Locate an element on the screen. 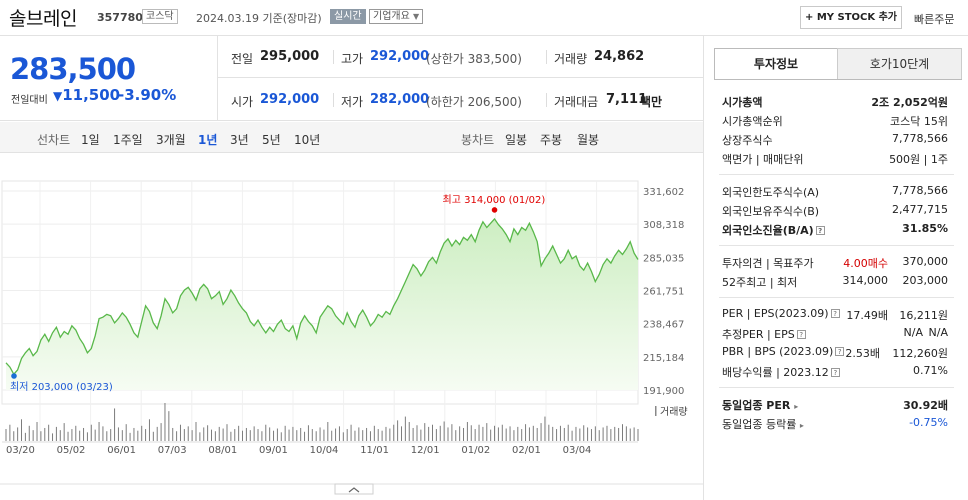 Image resolution: width=968 pixels, height=500 pixels. candle-daily: 일봉 is located at coordinates (516, 140).